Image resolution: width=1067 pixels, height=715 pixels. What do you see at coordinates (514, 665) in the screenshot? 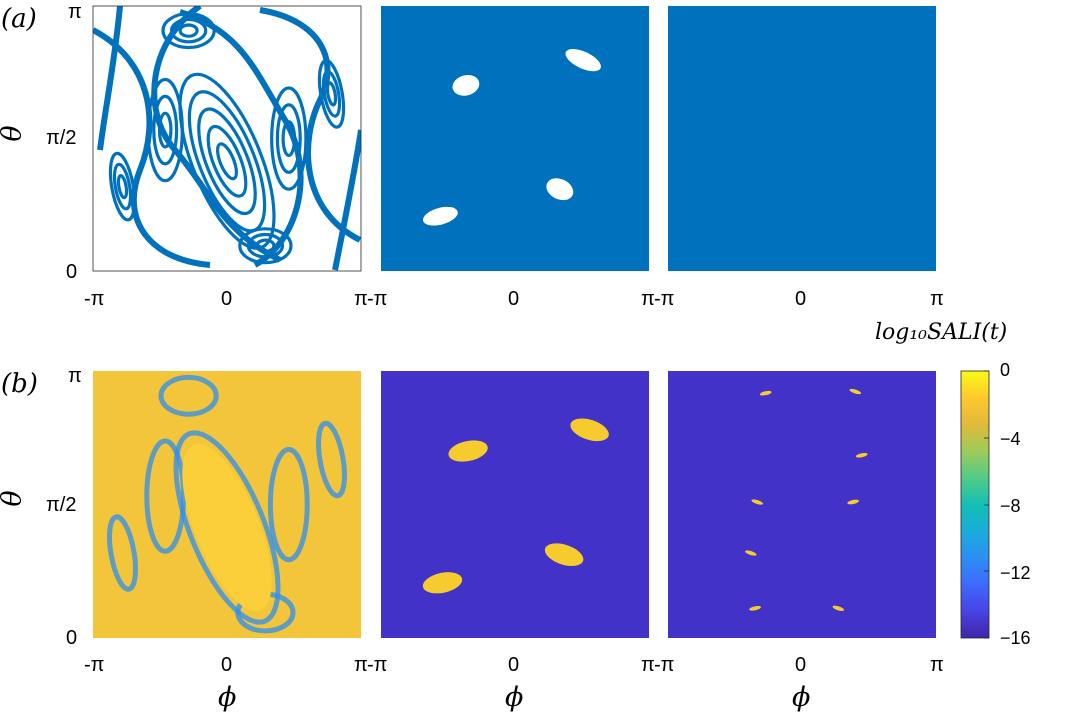
I see `xtick-b2-mid: 0` at bounding box center [514, 665].